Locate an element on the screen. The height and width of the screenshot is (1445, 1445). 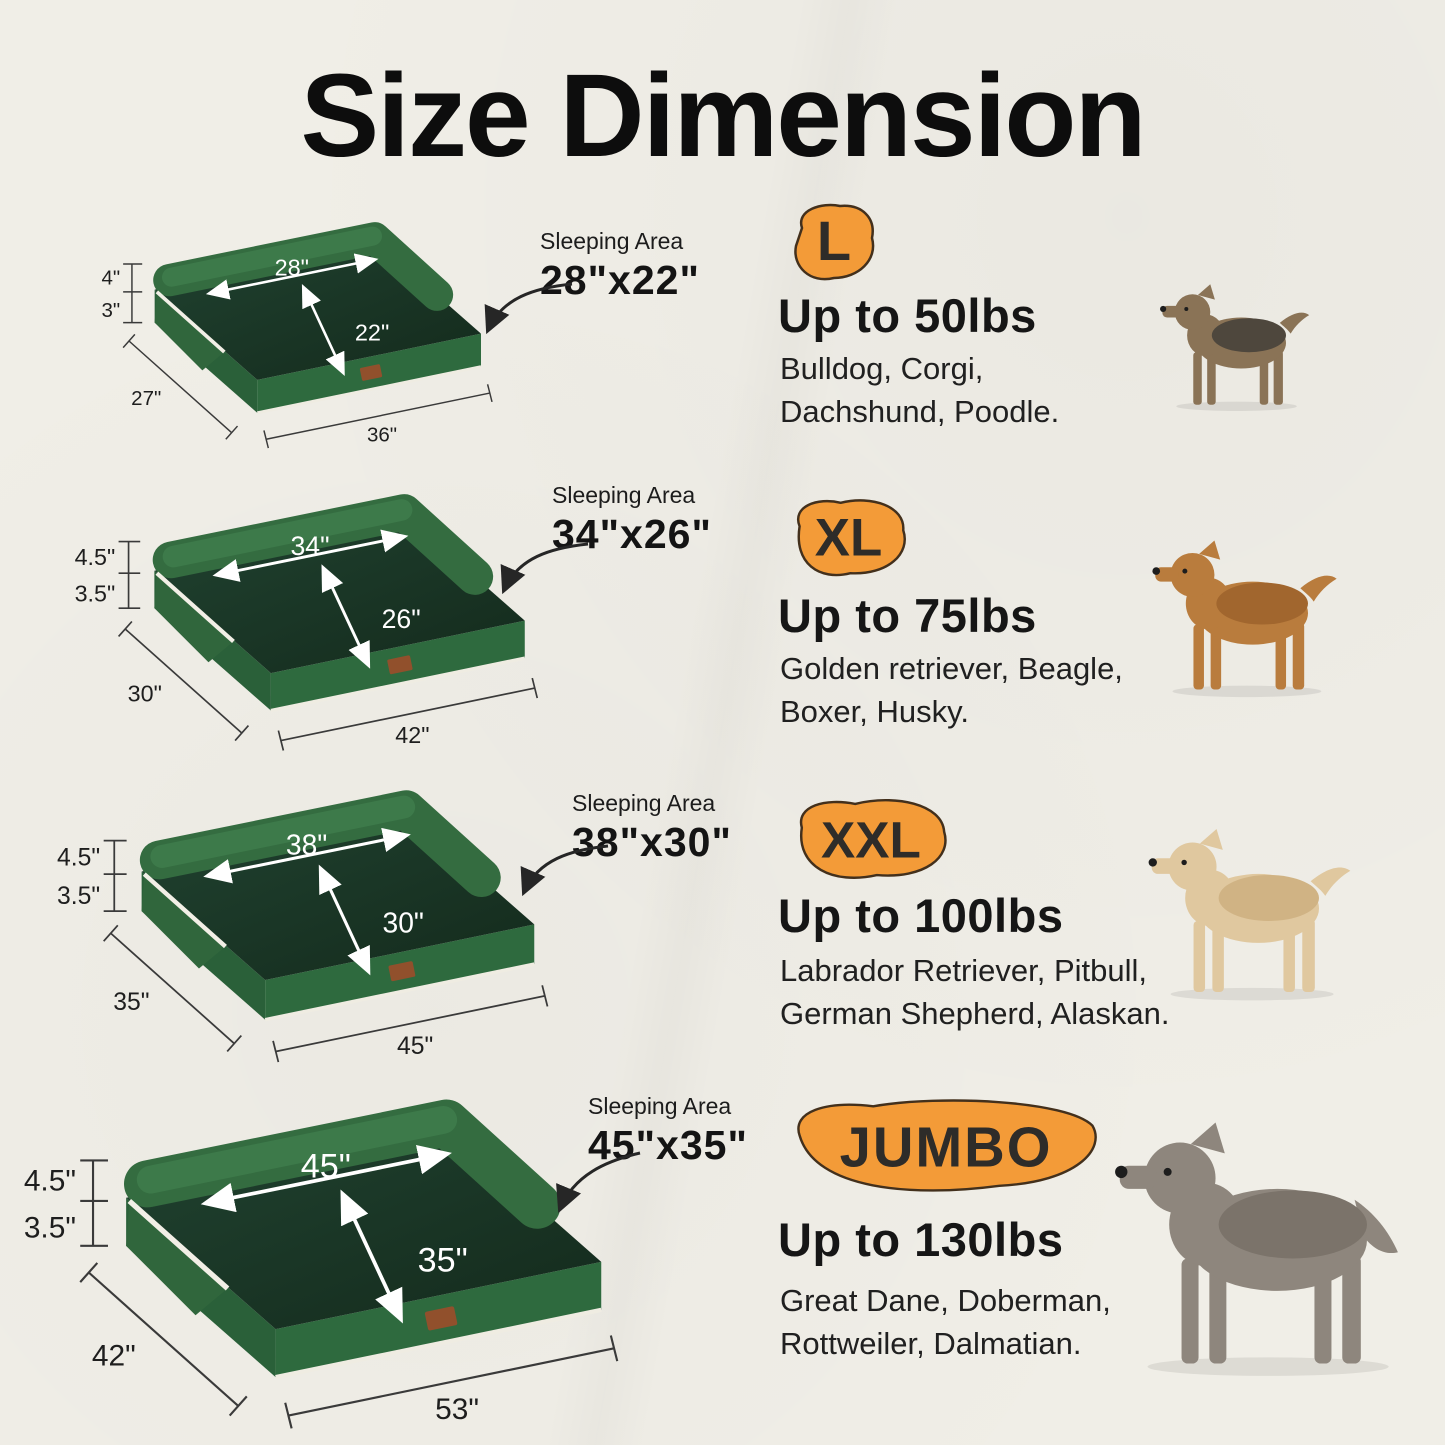
bed-illustration-jumbo: 45" 35" 4.5" 3.5" 42" 53" is located at coordinates (321, 1264).